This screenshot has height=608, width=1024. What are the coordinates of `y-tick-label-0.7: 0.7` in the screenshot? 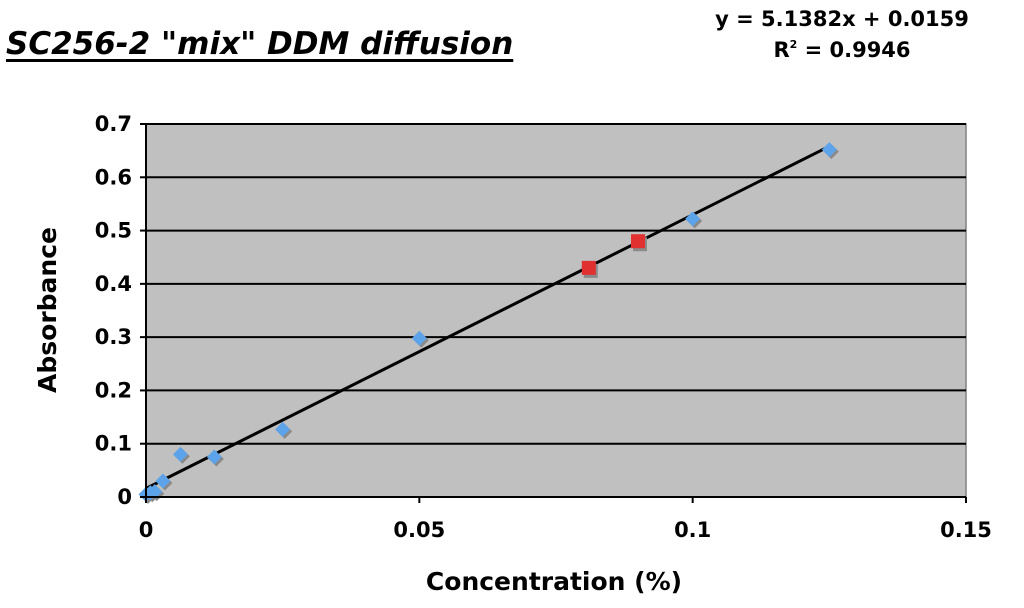 It's located at (113, 124).